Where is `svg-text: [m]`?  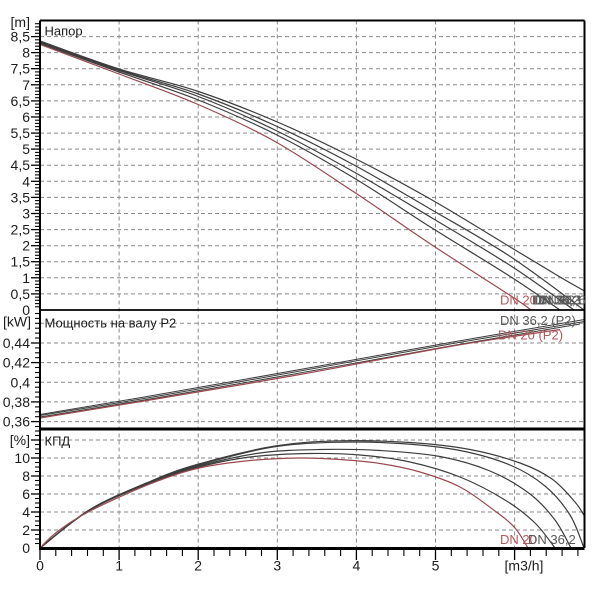 svg-text: [m] is located at coordinates (20, 22).